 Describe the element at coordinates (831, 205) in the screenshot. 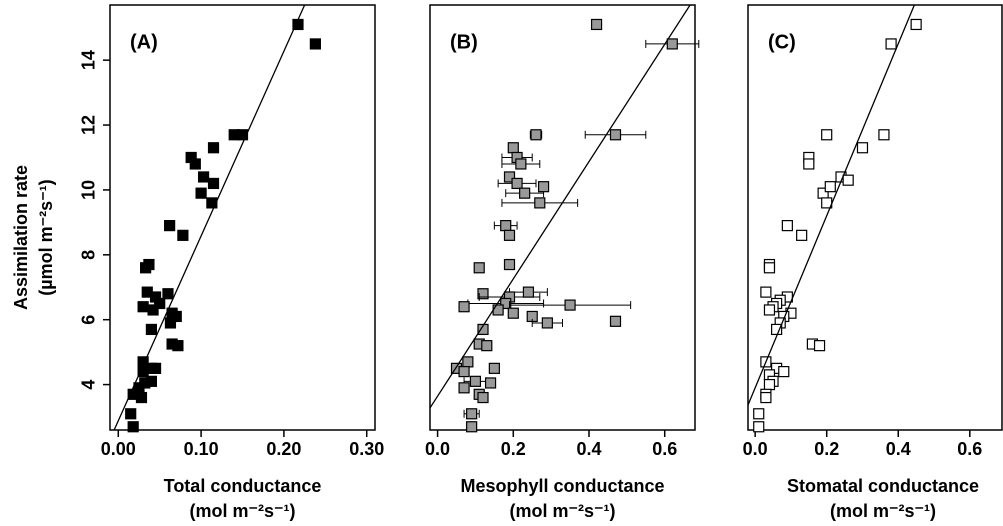

I see `fit-line` at that location.